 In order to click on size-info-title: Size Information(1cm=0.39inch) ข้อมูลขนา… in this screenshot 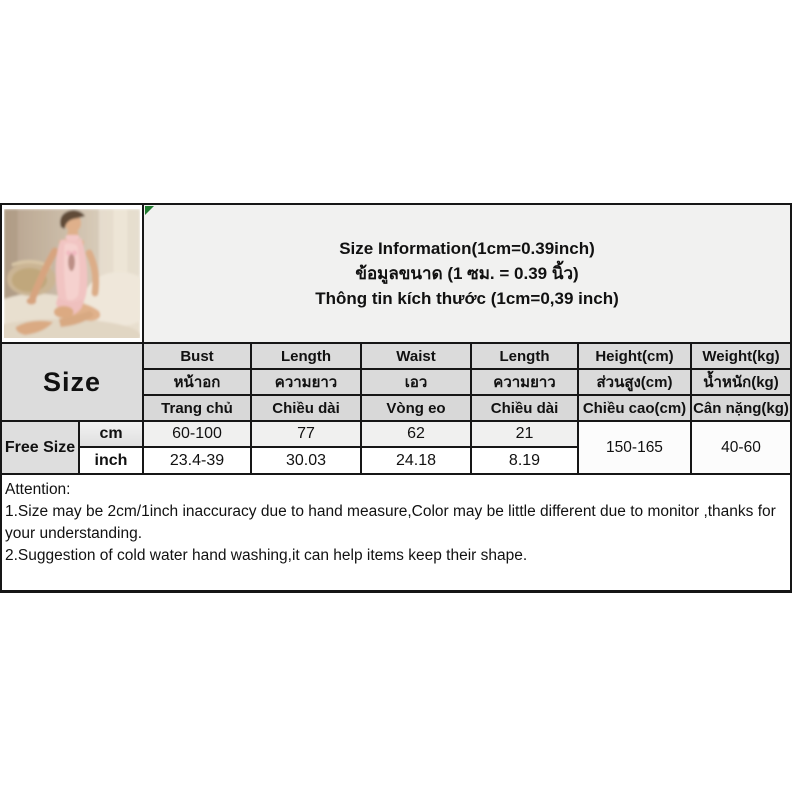, I will do `click(467, 273)`.